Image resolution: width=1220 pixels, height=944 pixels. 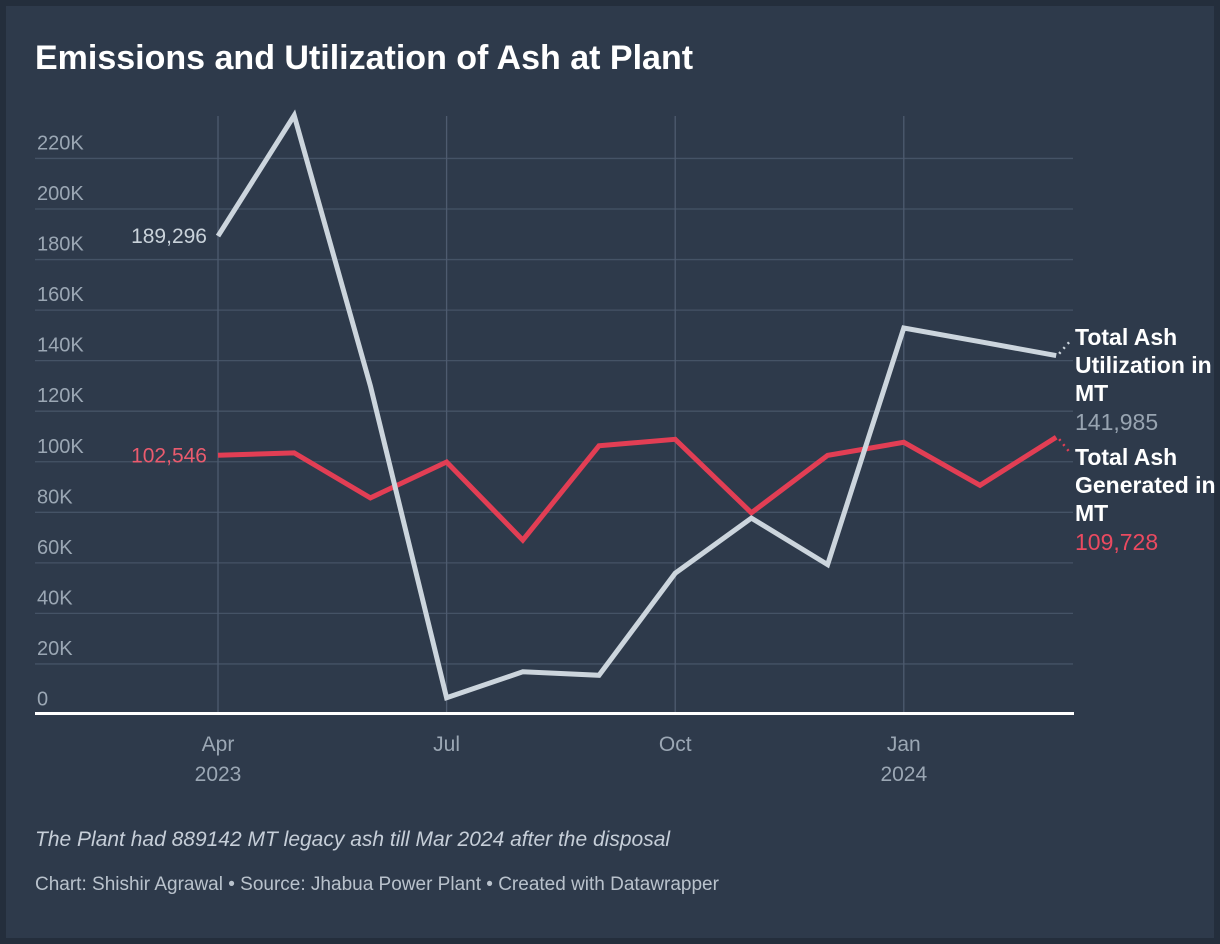 I want to click on x-tick-year-label: 2023, so click(x=218, y=774).